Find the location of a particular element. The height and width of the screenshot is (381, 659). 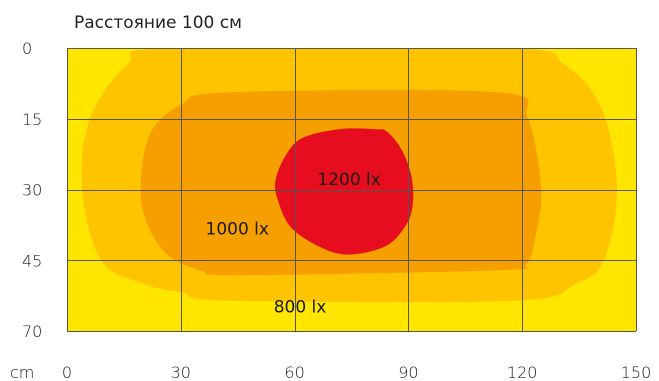

chart-title: Расстояние 100 см is located at coordinates (158, 23).